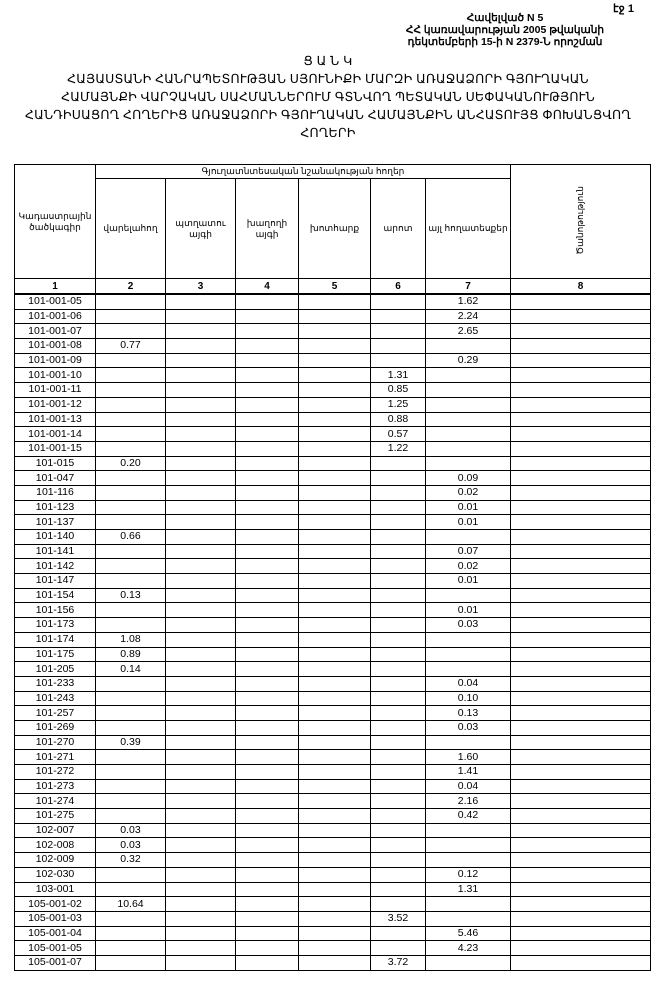  What do you see at coordinates (55, 581) in the screenshot?
I see `cadastral-code-cell: 101-147` at bounding box center [55, 581].